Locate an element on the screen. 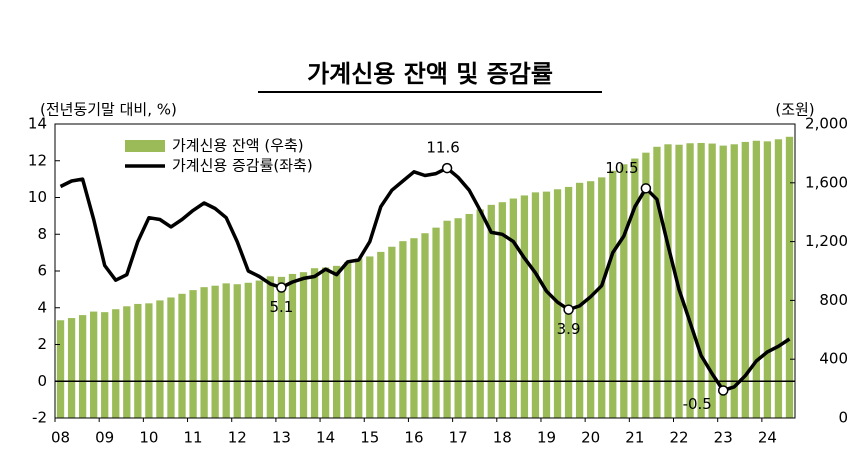 Image resolution: width=860 pixels, height=462 pixels. legend-swatch is located at coordinates (145, 146).